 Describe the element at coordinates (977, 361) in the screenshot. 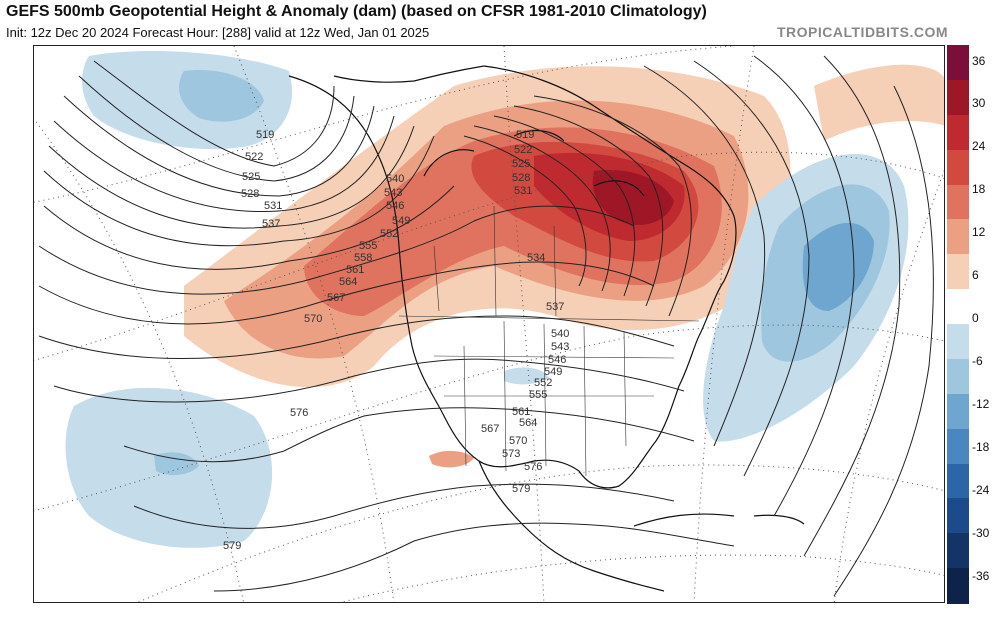

I see `colorbar-label: -6` at that location.